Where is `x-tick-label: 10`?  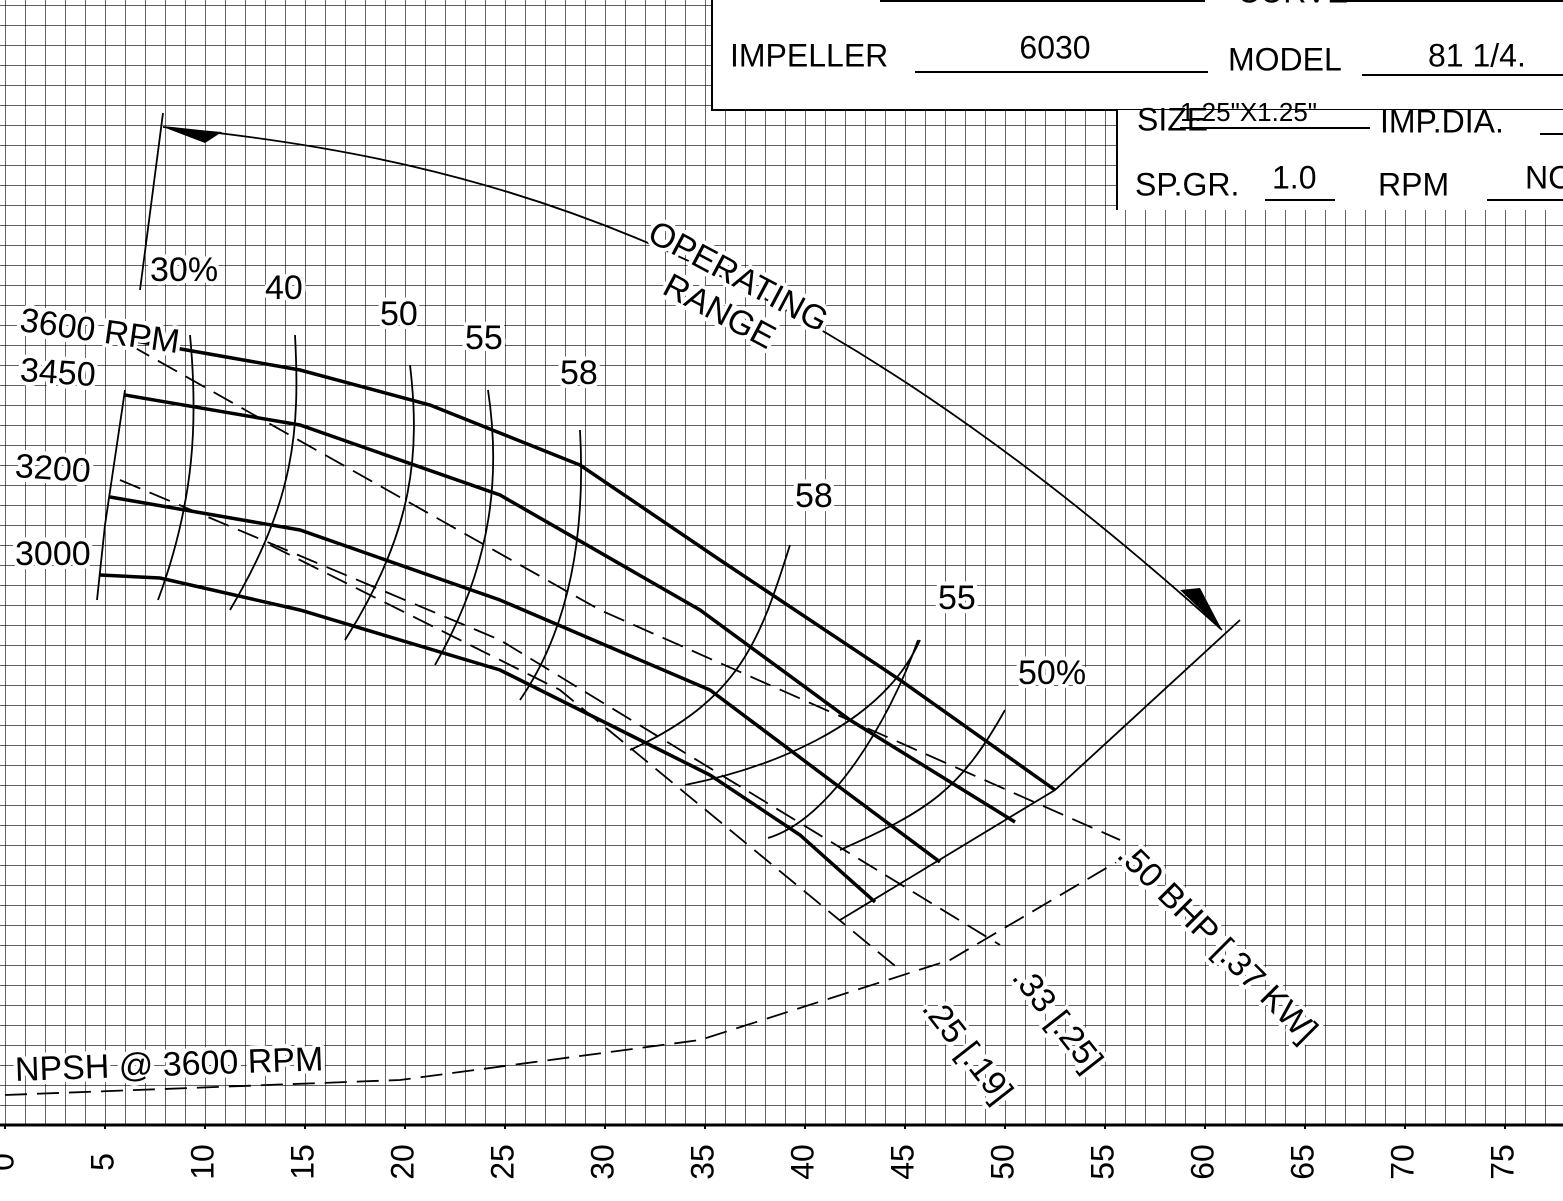
x-tick-label: 10 is located at coordinates (202, 1162).